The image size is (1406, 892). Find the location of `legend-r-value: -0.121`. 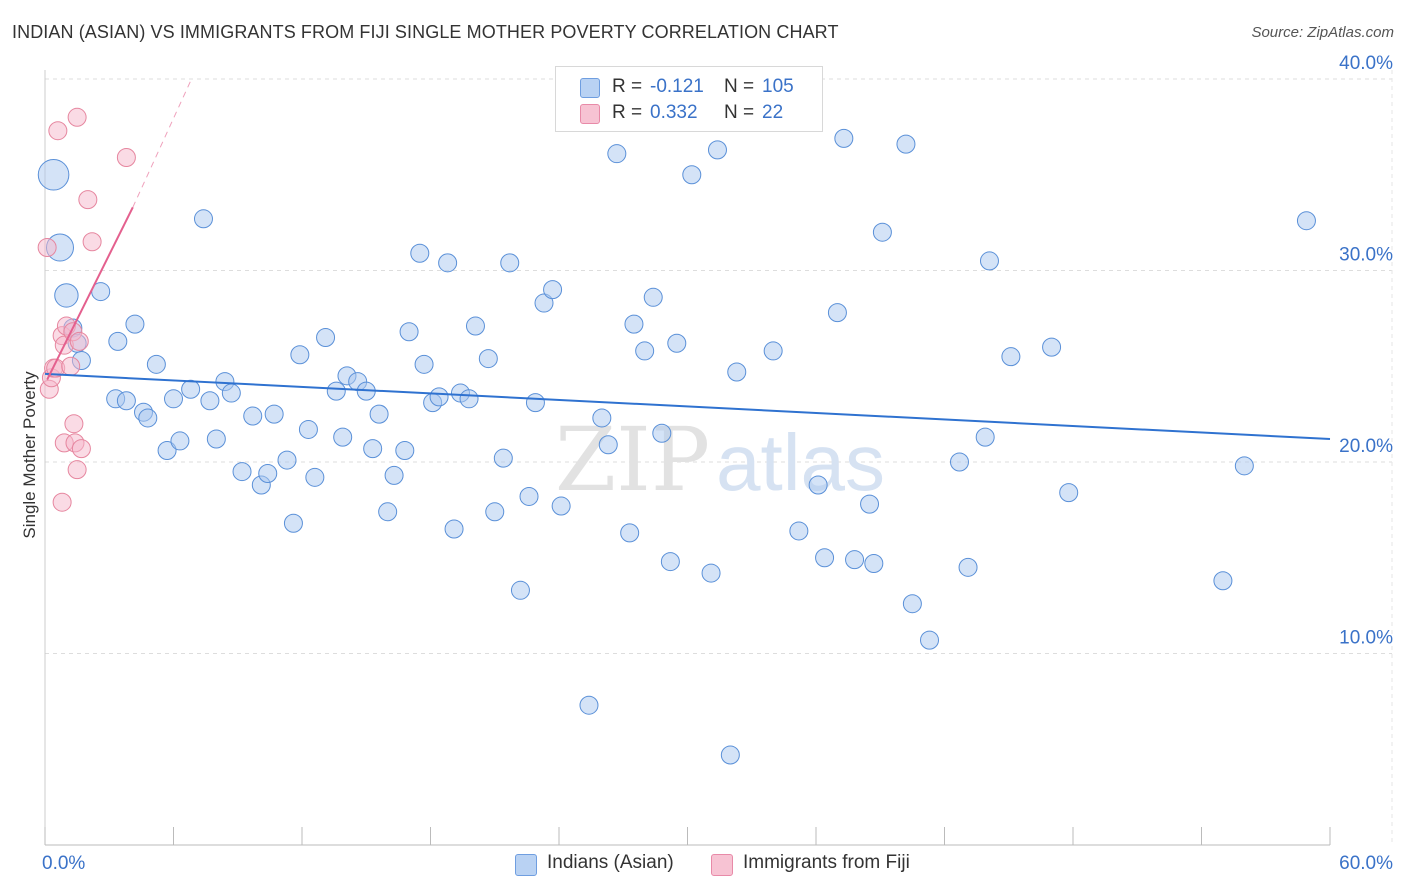

legend-r-value: -0.121 is located at coordinates (677, 86).